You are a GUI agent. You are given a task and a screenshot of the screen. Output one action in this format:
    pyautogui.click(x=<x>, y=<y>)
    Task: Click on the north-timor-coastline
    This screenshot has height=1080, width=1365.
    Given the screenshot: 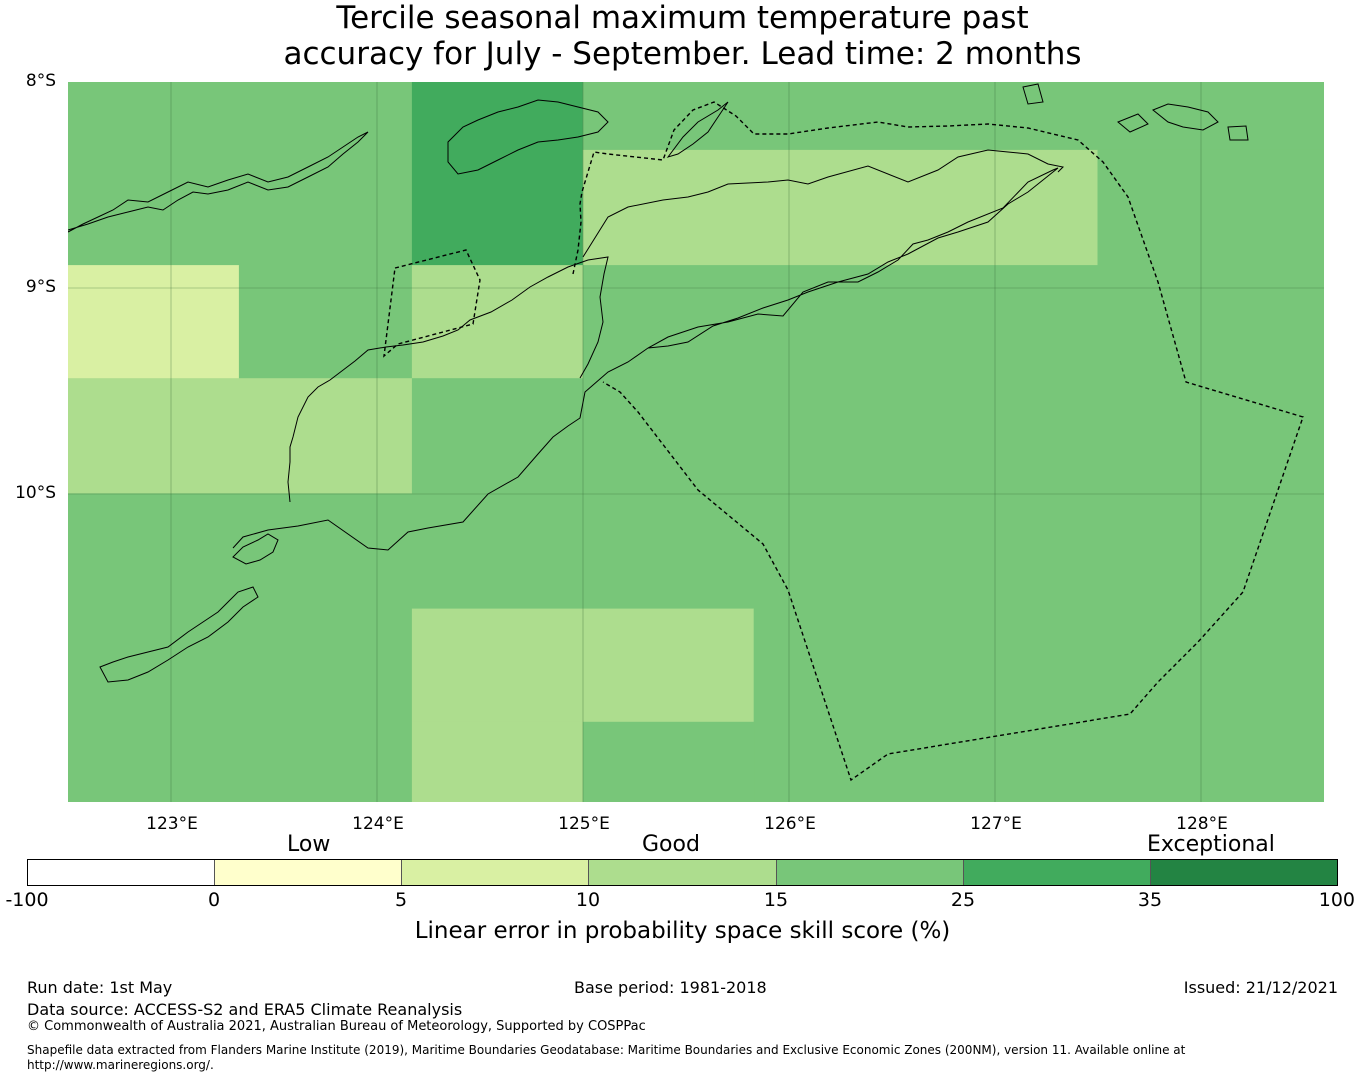 What is the action you would take?
    pyautogui.click(x=448, y=379)
    